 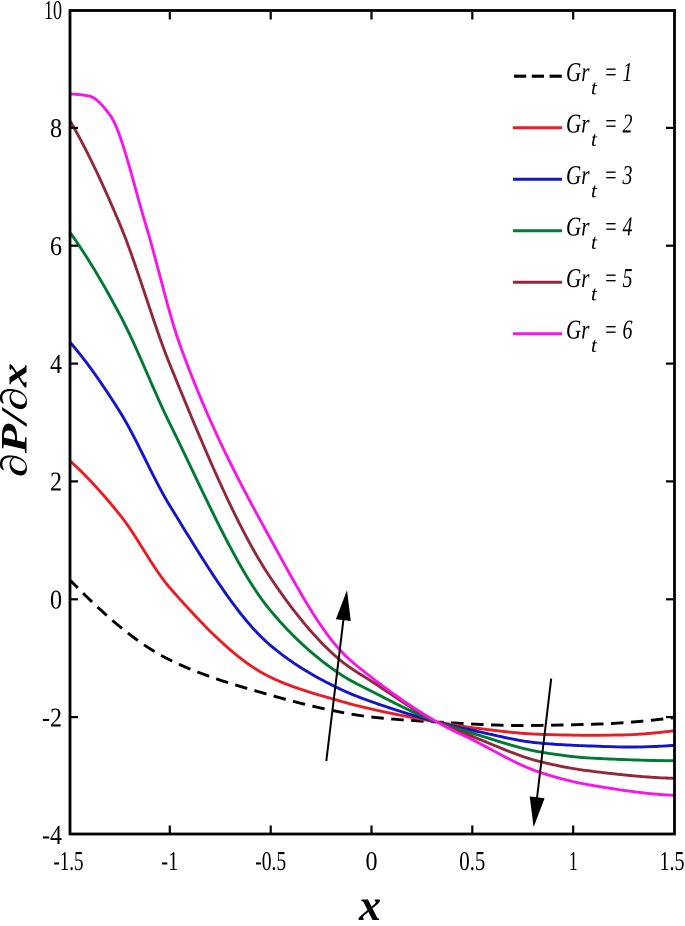 I want to click on svg-text: 2, so click(x=56, y=482).